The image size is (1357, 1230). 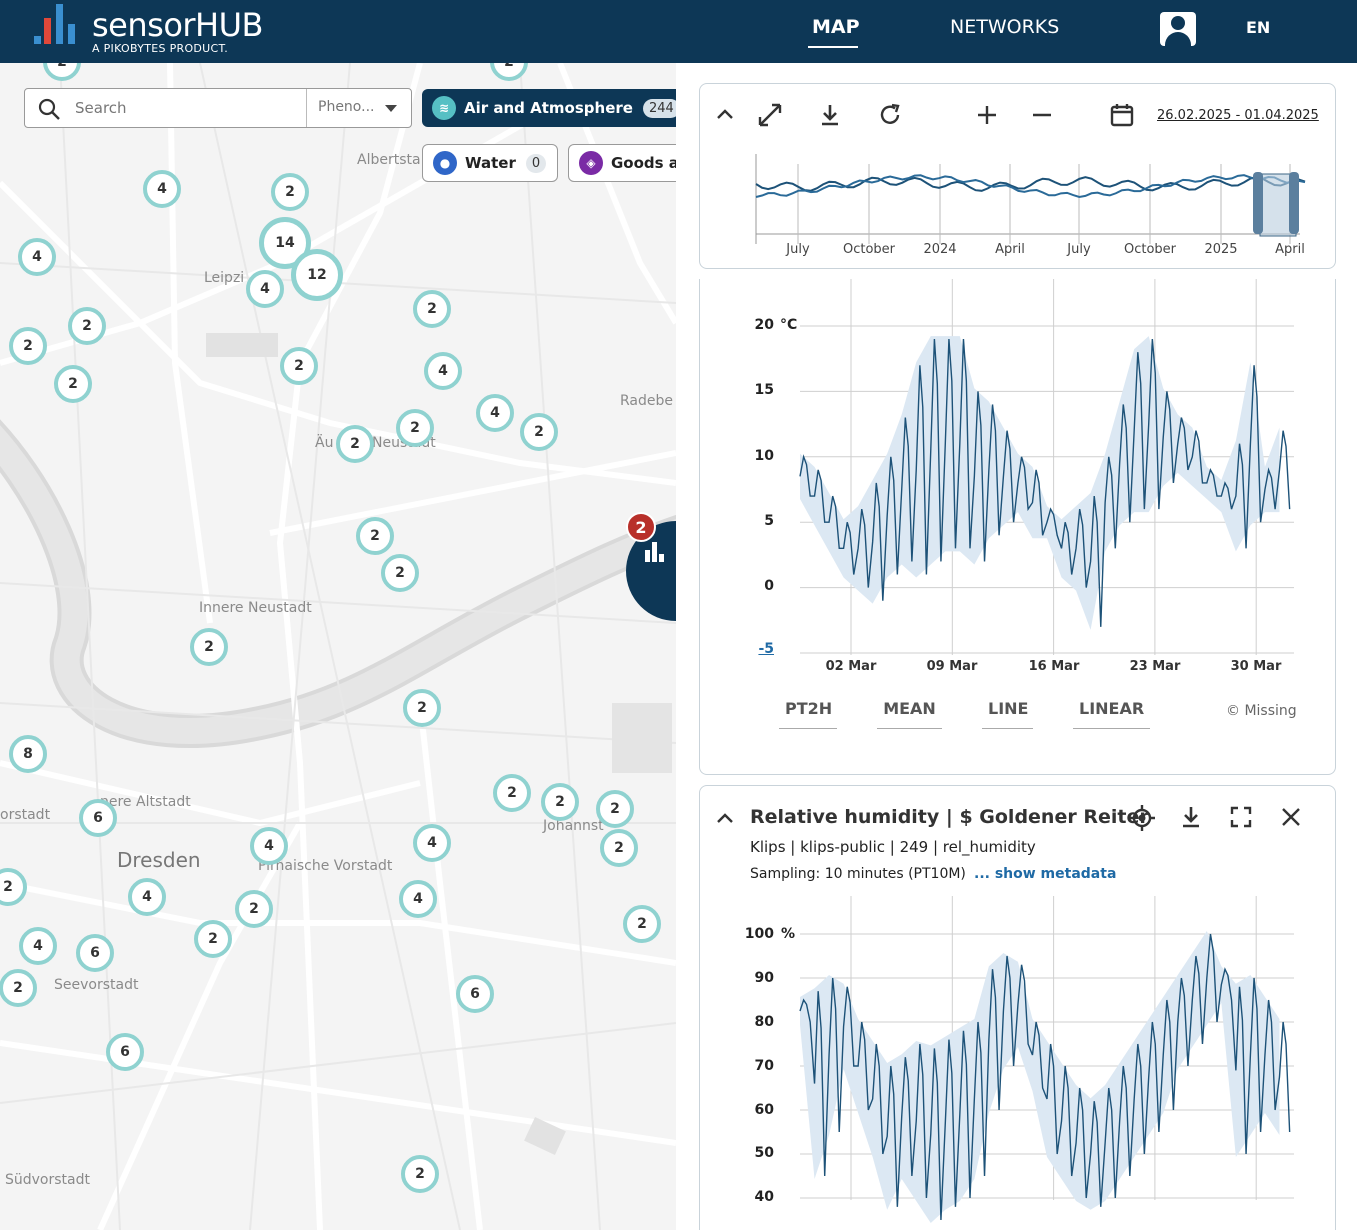 I want to click on place-label: Pirnaische Vorstadt, so click(x=325, y=866).